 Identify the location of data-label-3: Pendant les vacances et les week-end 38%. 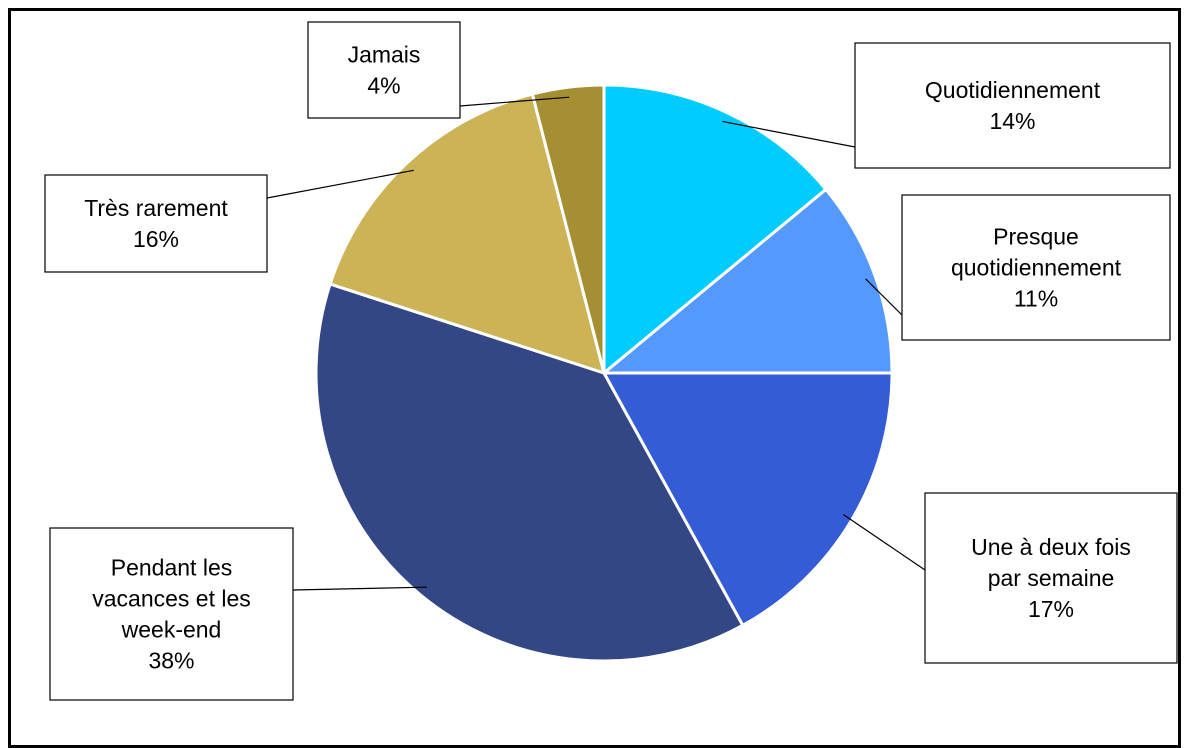
(171, 614).